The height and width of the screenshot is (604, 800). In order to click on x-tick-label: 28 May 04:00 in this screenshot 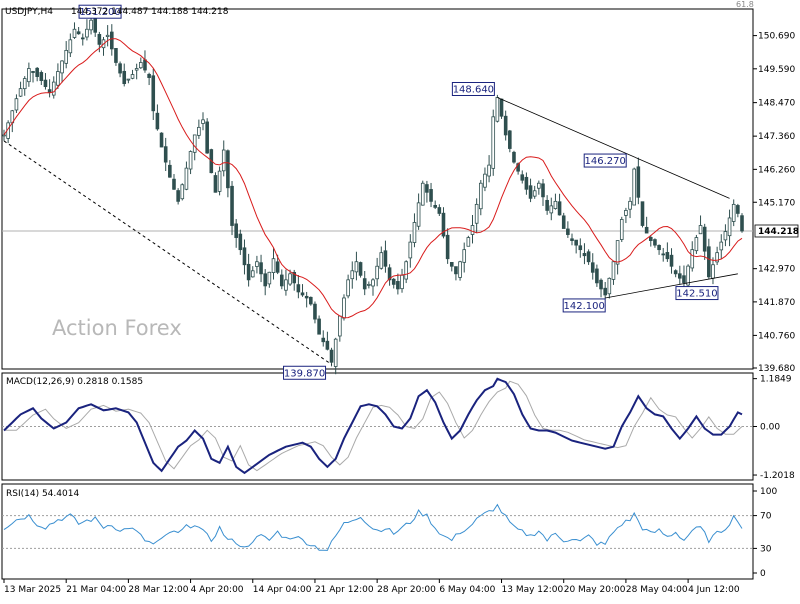, I will do `click(657, 590)`.